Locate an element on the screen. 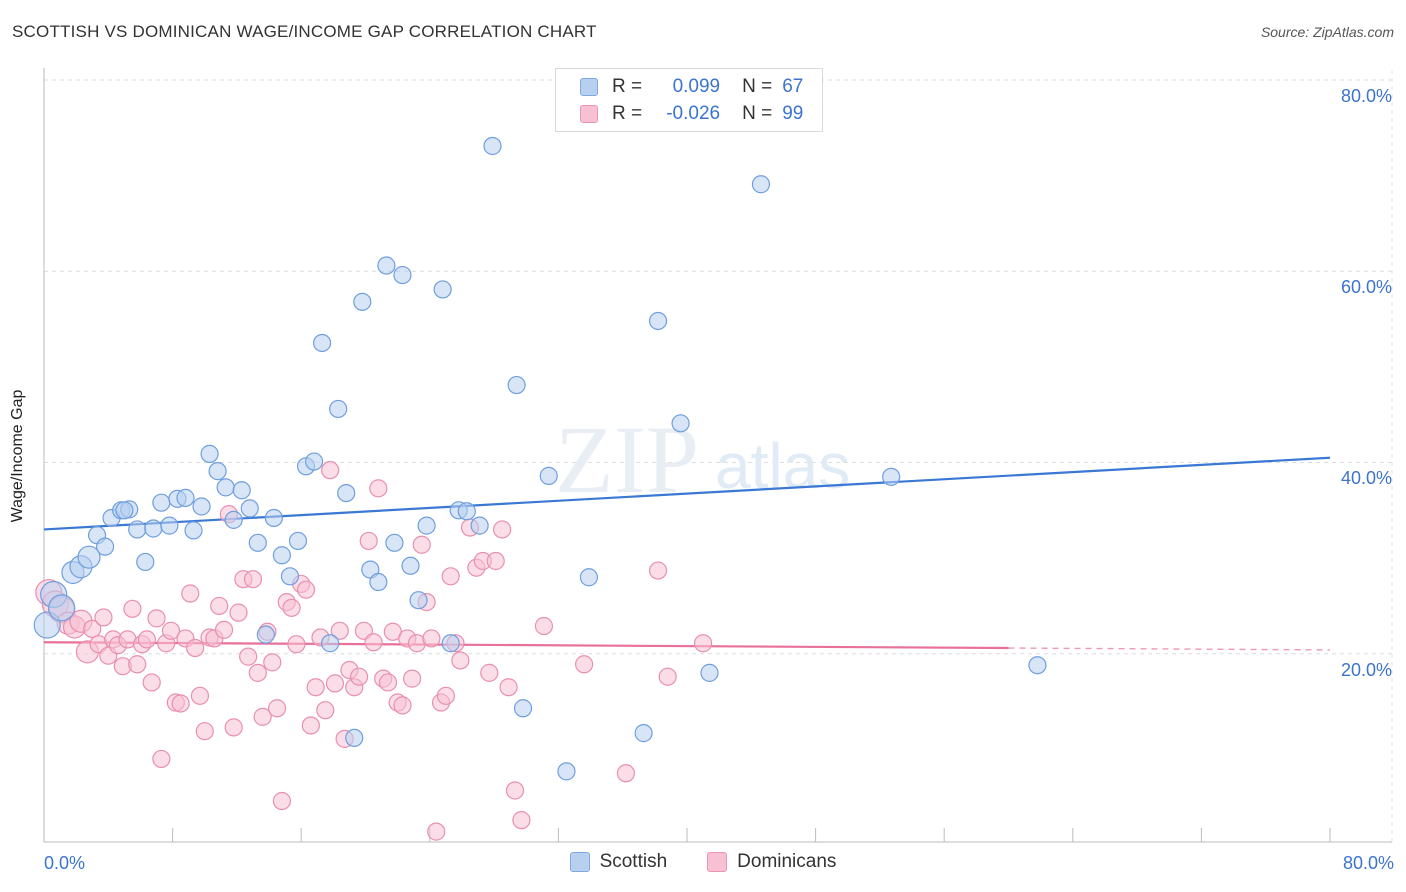  dominicans-swatch is located at coordinates (717, 862).